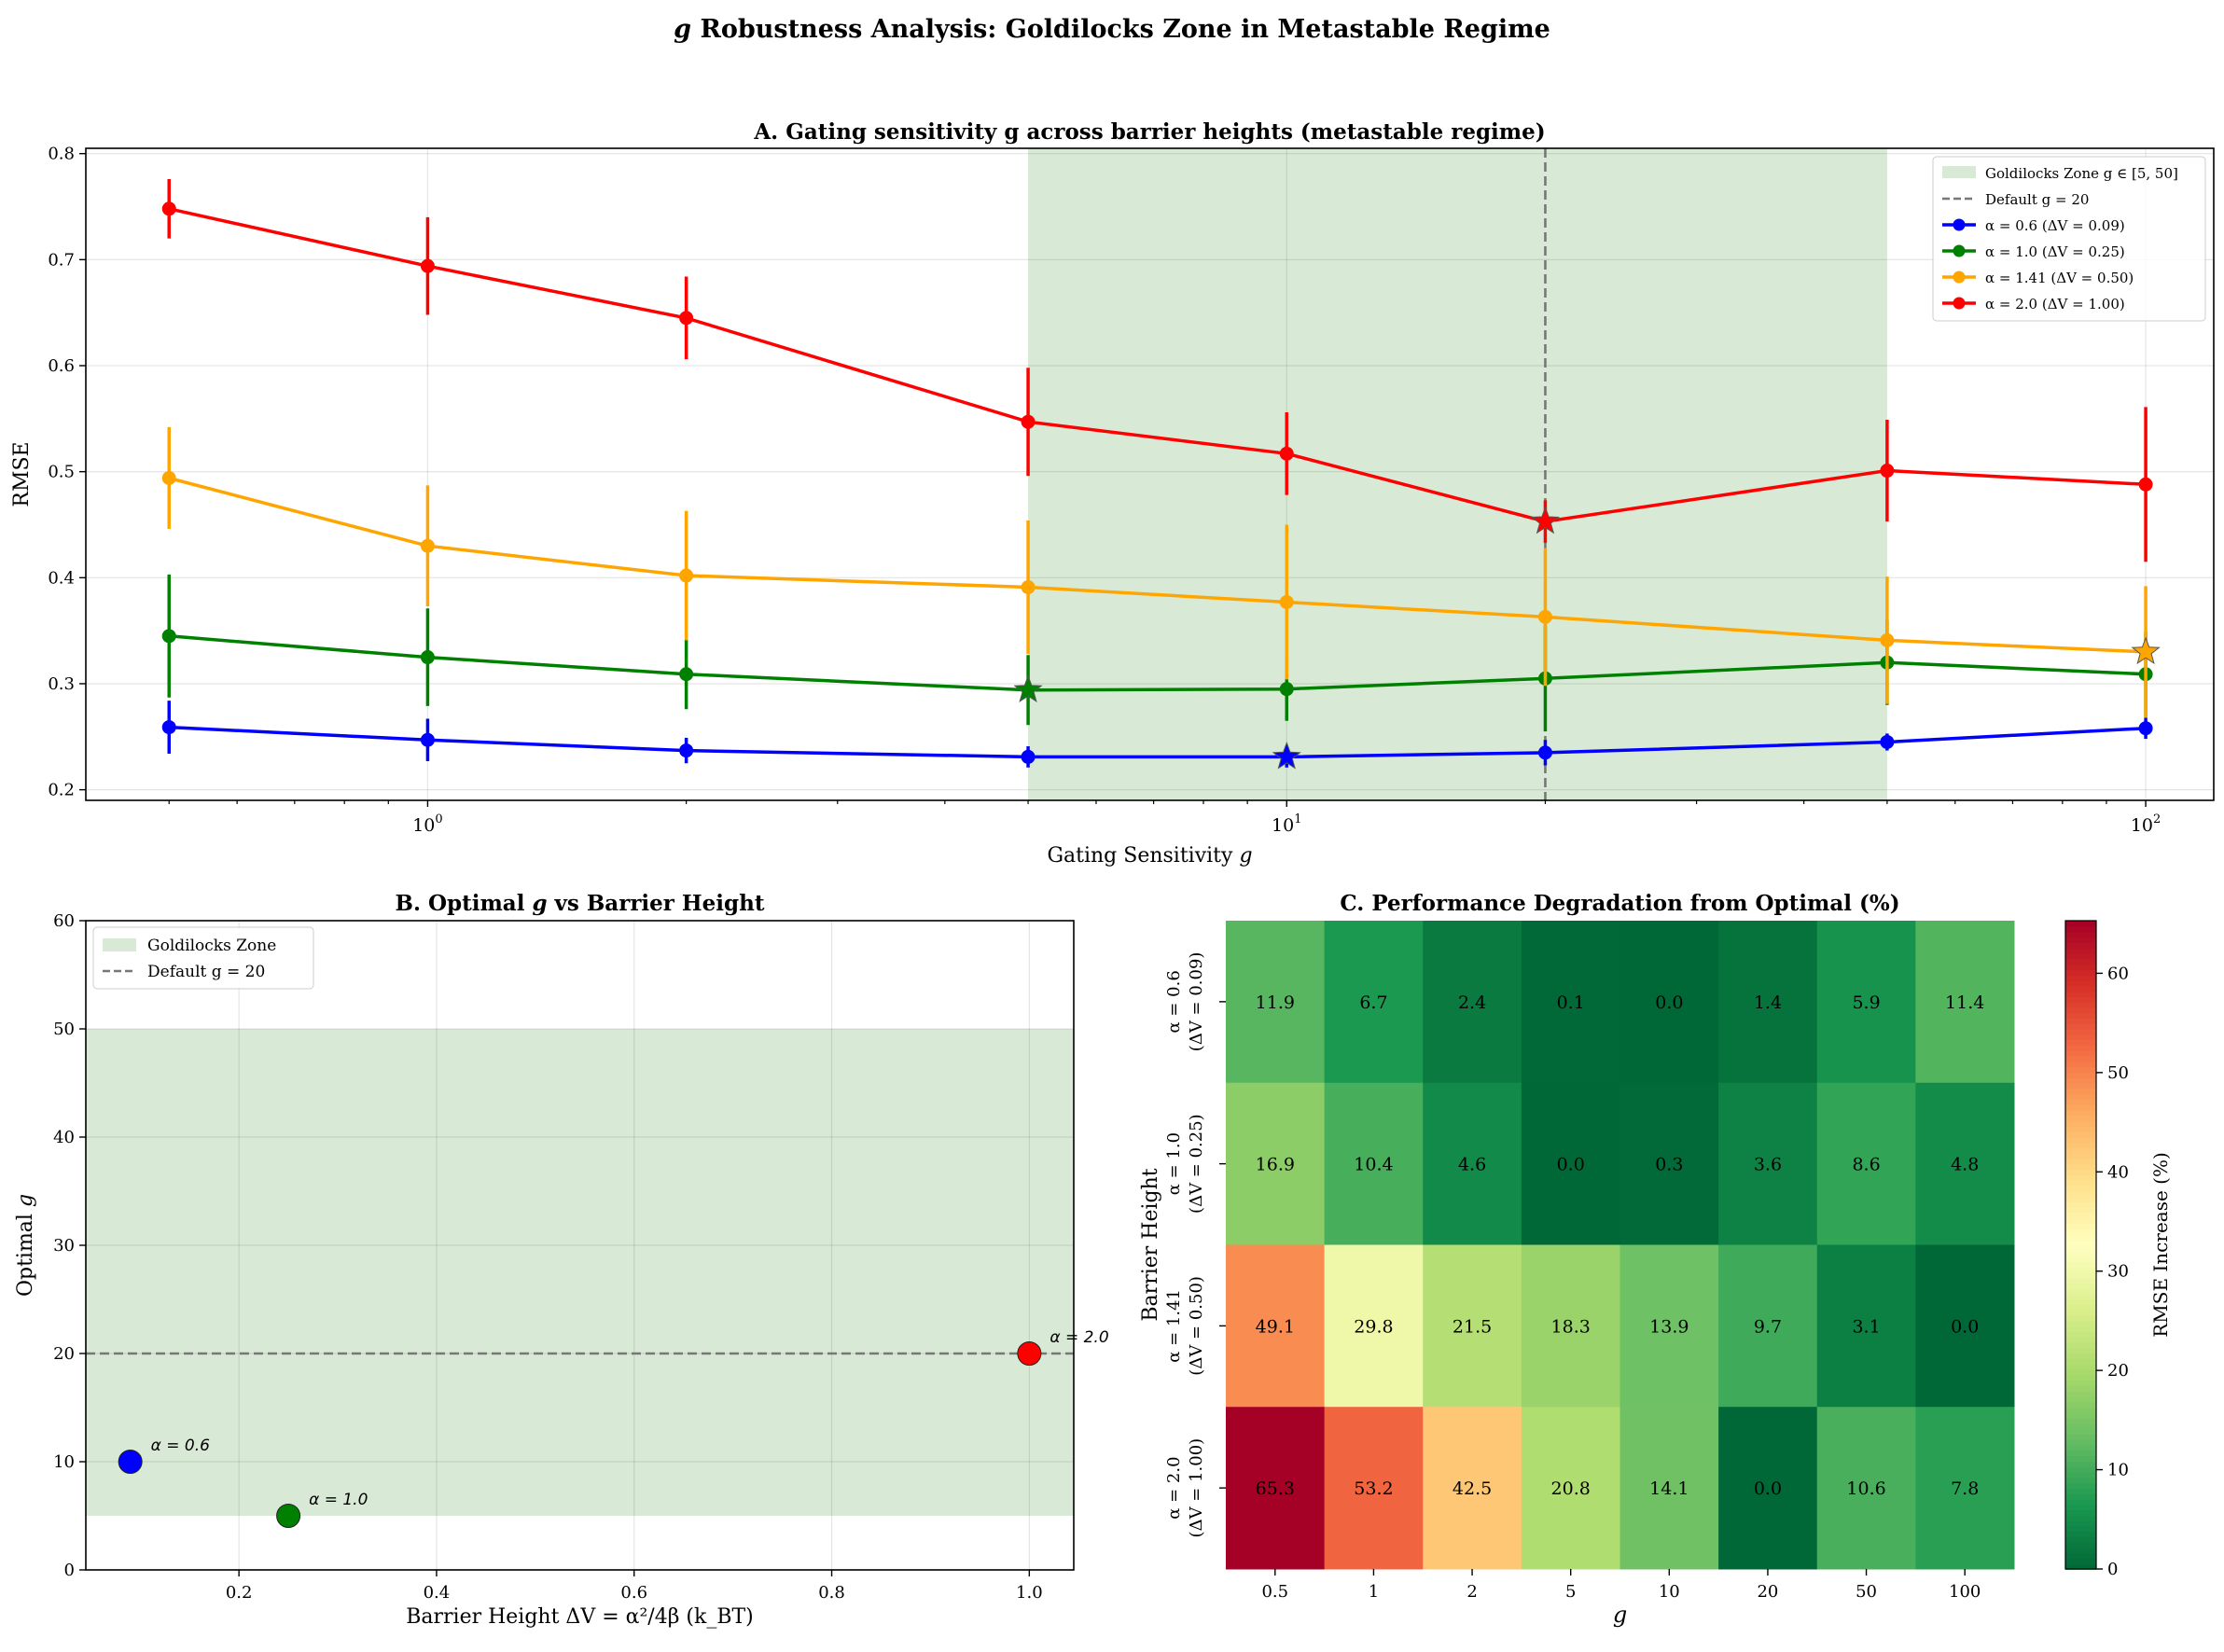 This screenshot has height=1652, width=2224. What do you see at coordinates (1029, 1354) in the screenshot?
I see `optimal-g-point` at bounding box center [1029, 1354].